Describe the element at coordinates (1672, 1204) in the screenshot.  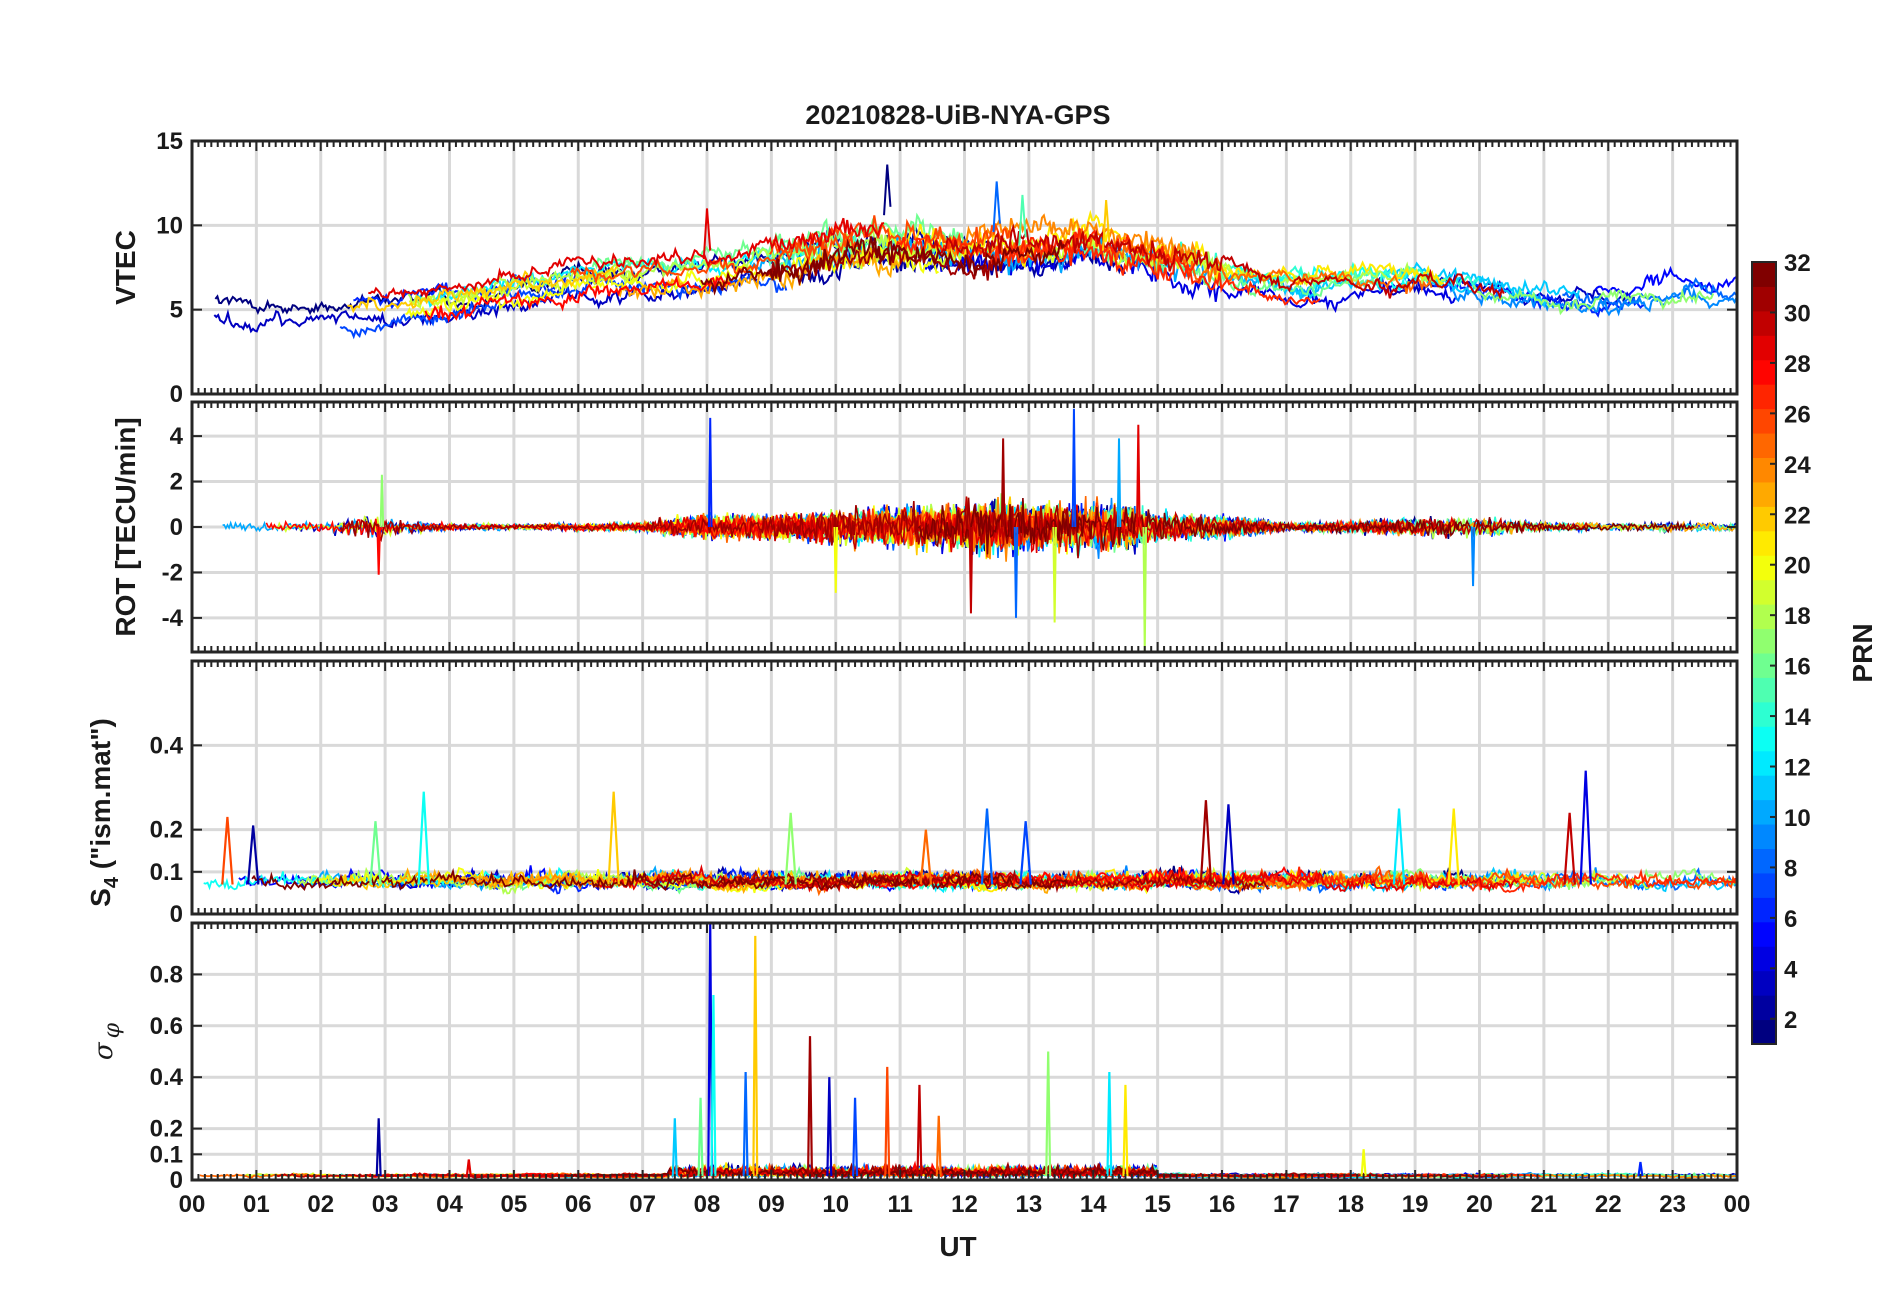
I see `x-tick-label: 23` at that location.